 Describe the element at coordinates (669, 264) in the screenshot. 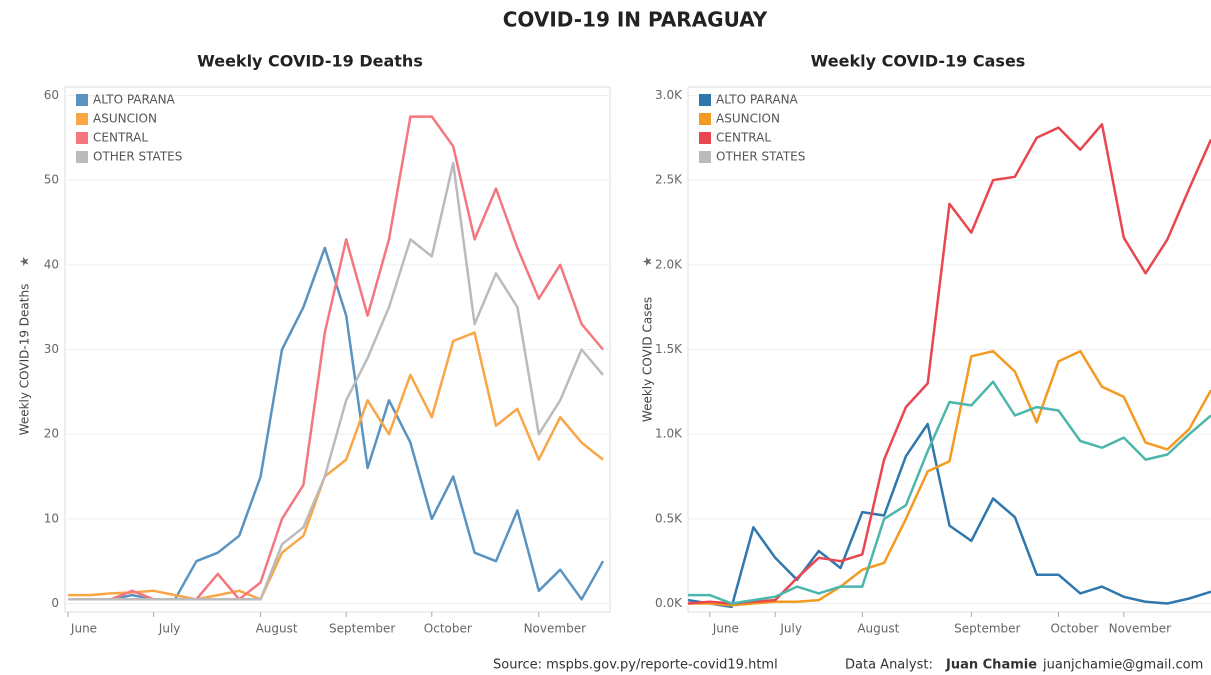

I see `y-tick-label: 2.0K` at that location.